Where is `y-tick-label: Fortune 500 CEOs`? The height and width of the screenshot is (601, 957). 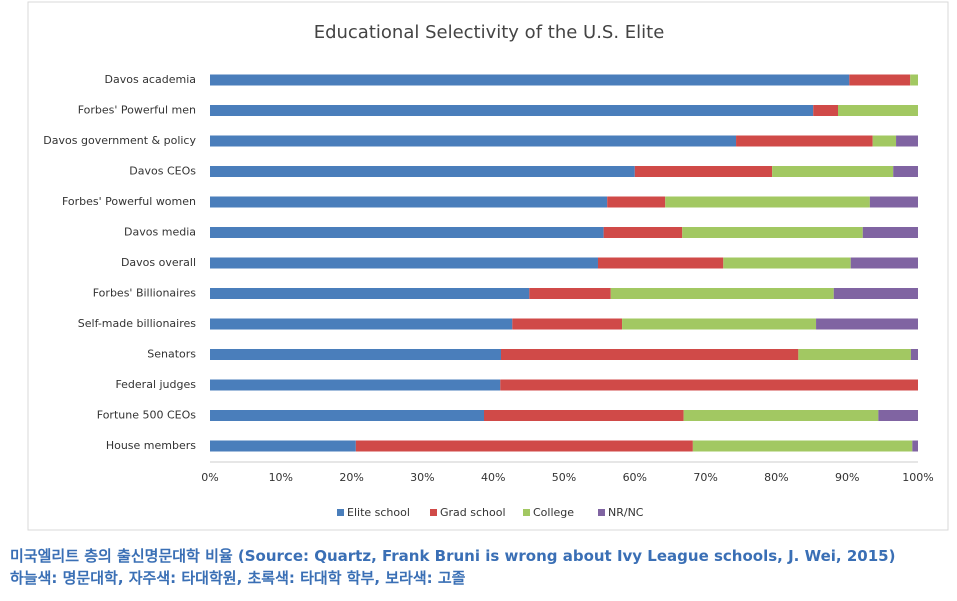 y-tick-label: Fortune 500 CEOs is located at coordinates (146, 415).